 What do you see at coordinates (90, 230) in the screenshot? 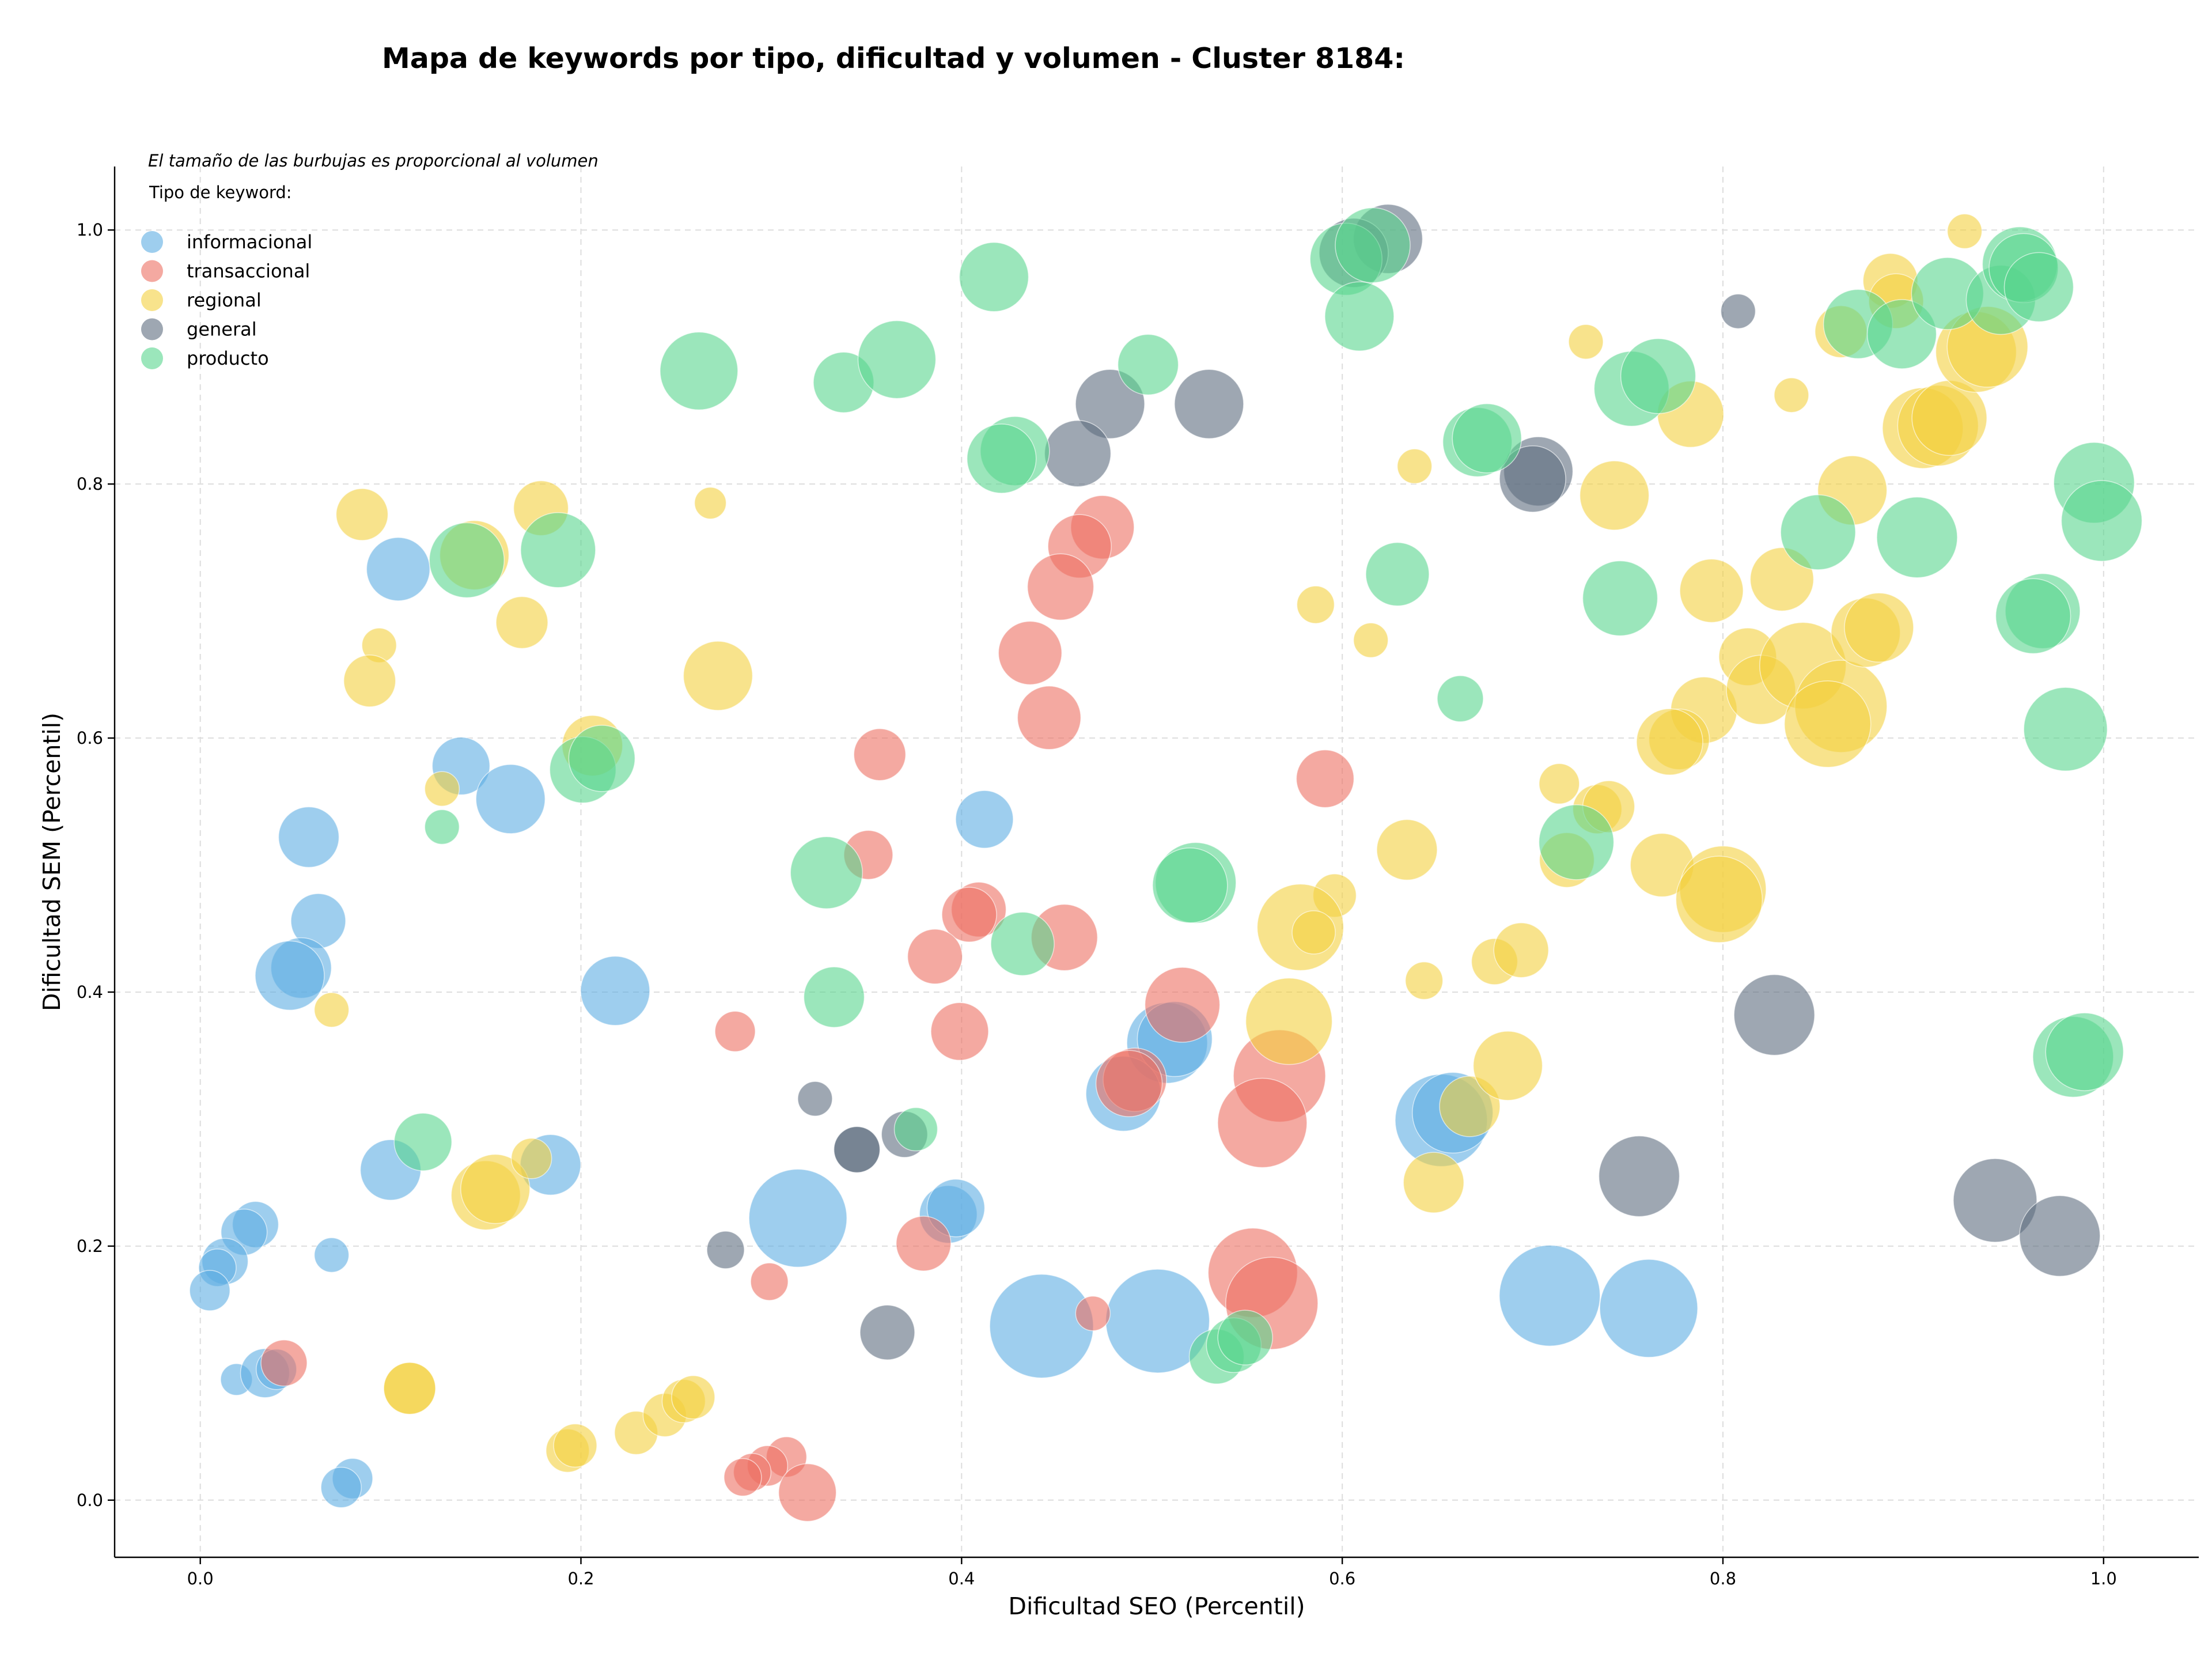
I see `y-tick-label: 1.0` at bounding box center [90, 230].